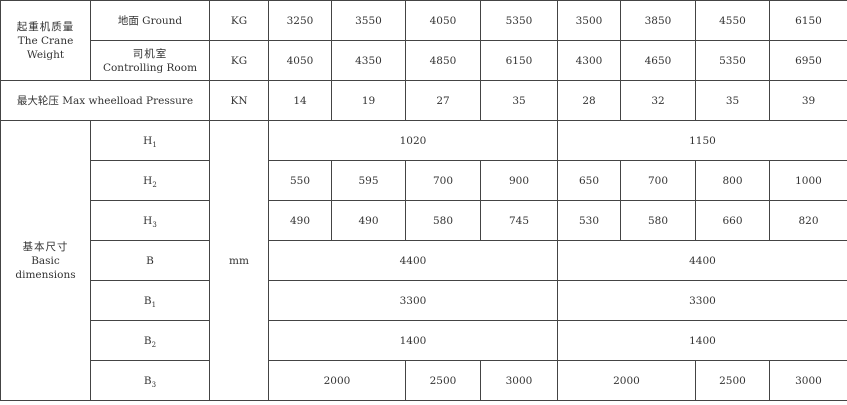 The width and height of the screenshot is (847, 405). Describe the element at coordinates (519, 220) in the screenshot. I see `value-cell: 745` at that location.